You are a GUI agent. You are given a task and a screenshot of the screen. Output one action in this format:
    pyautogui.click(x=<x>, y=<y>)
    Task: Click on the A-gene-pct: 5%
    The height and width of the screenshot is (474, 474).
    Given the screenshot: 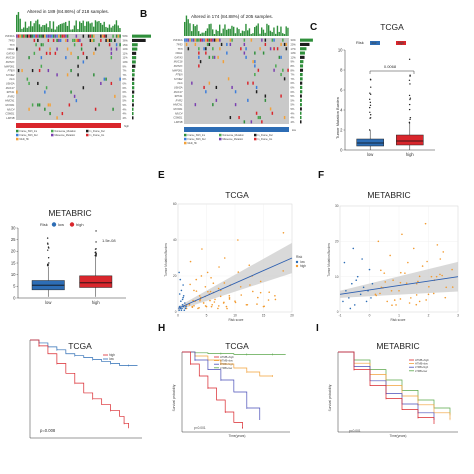 What is the action you would take?
    pyautogui.click(x=125, y=105)
    